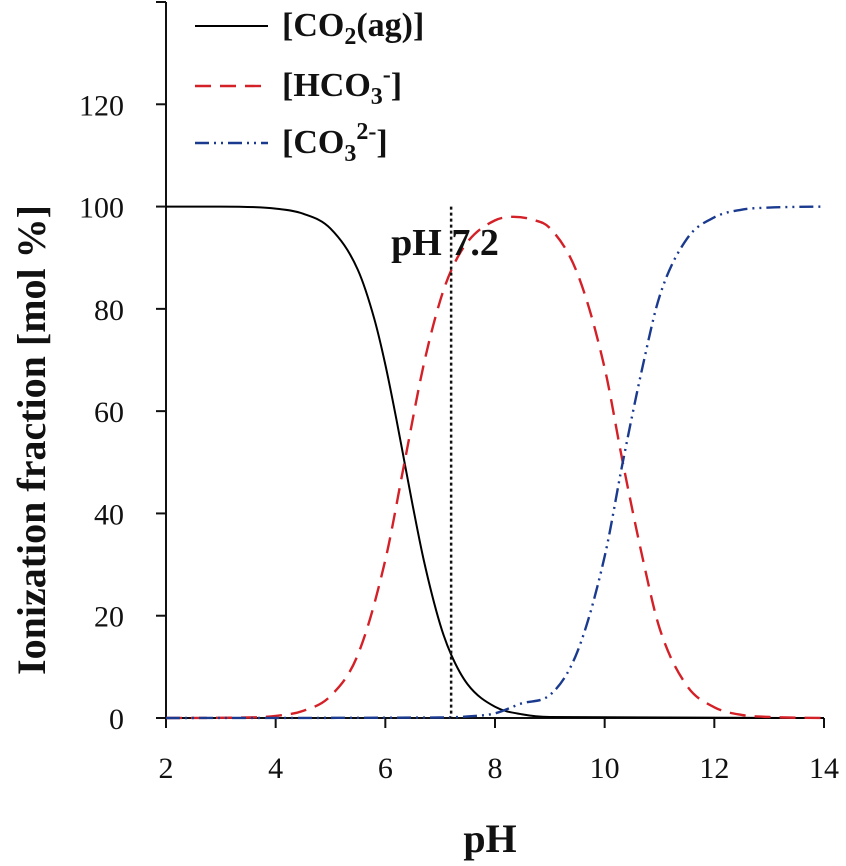 Image resolution: width=846 pixels, height=866 pixels. What do you see at coordinates (495, 768) in the screenshot?
I see `x-tick-label: 8` at bounding box center [495, 768].